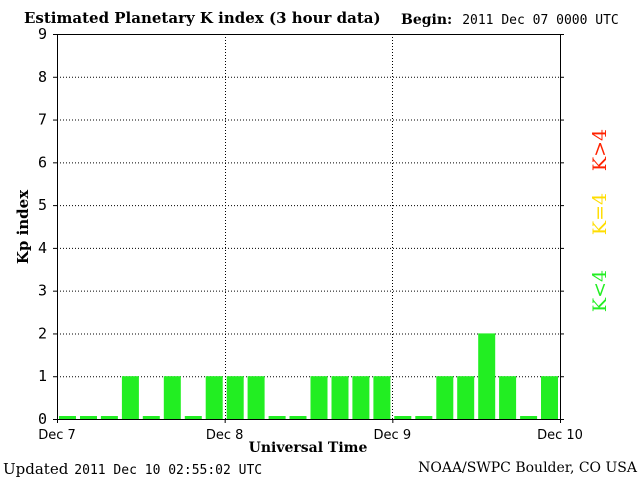 This screenshot has width=640, height=480. What do you see at coordinates (308, 448) in the screenshot?
I see `x-axis-label: Universal Time` at bounding box center [308, 448].